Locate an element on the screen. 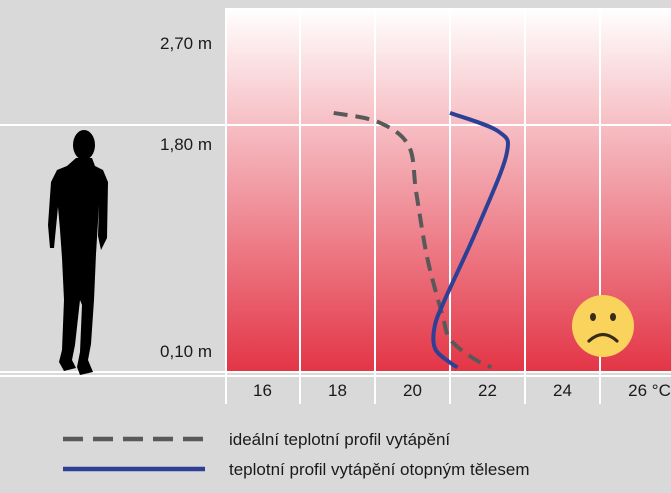  legend-label-radiator: teplotní profil vytápění otopným tělesem is located at coordinates (379, 469).